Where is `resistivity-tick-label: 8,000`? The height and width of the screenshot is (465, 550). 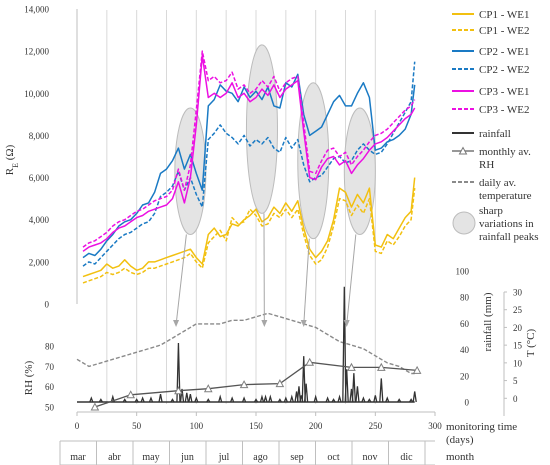
resistivity-tick-label: 8,000 is located at coordinates (39, 136).